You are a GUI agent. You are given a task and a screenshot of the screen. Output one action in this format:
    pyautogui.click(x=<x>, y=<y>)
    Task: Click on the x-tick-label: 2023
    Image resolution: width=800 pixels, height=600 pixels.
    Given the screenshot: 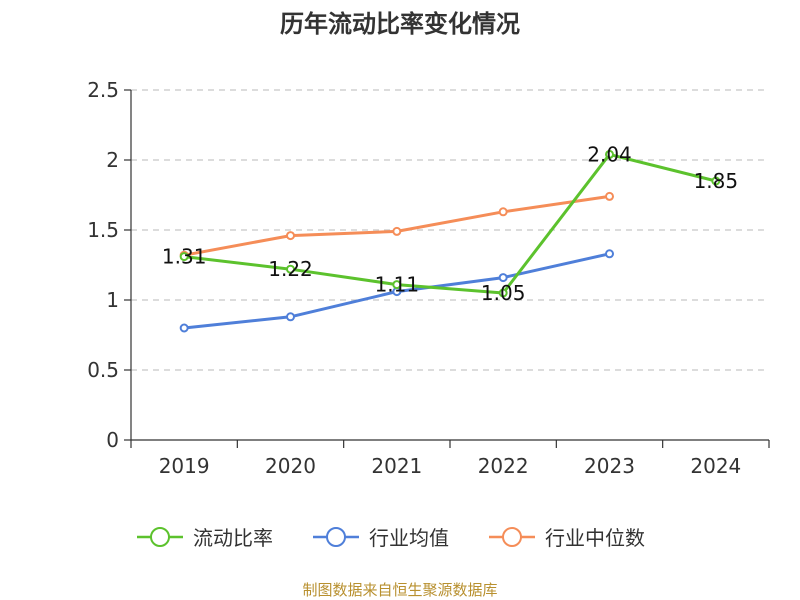 What is the action you would take?
    pyautogui.click(x=609, y=466)
    